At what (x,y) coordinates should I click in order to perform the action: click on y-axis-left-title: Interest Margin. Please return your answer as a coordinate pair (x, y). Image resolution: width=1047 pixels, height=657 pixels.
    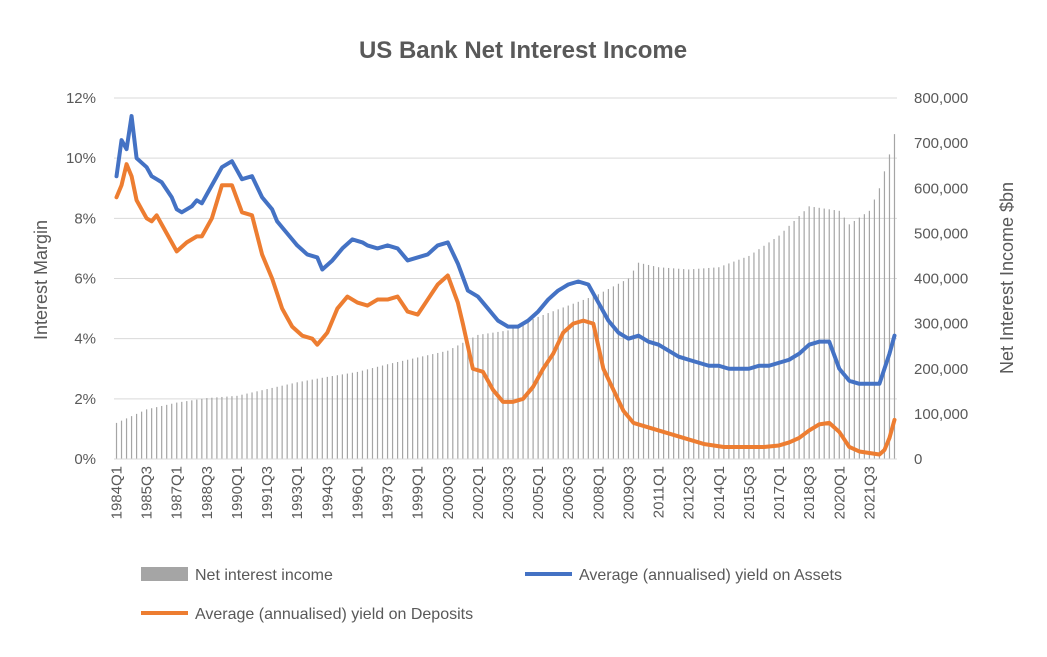
    Looking at the image, I should click on (41, 280).